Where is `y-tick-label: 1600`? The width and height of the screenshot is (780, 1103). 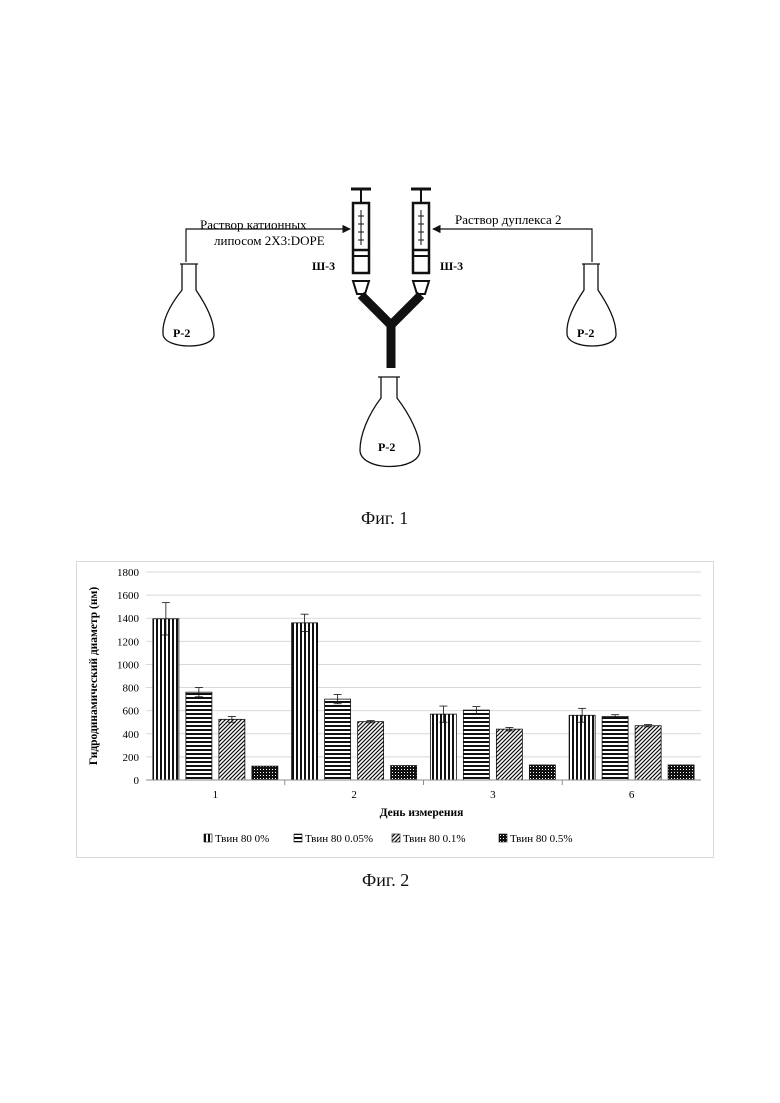
y-tick-label: 1600 is located at coordinates (128, 596).